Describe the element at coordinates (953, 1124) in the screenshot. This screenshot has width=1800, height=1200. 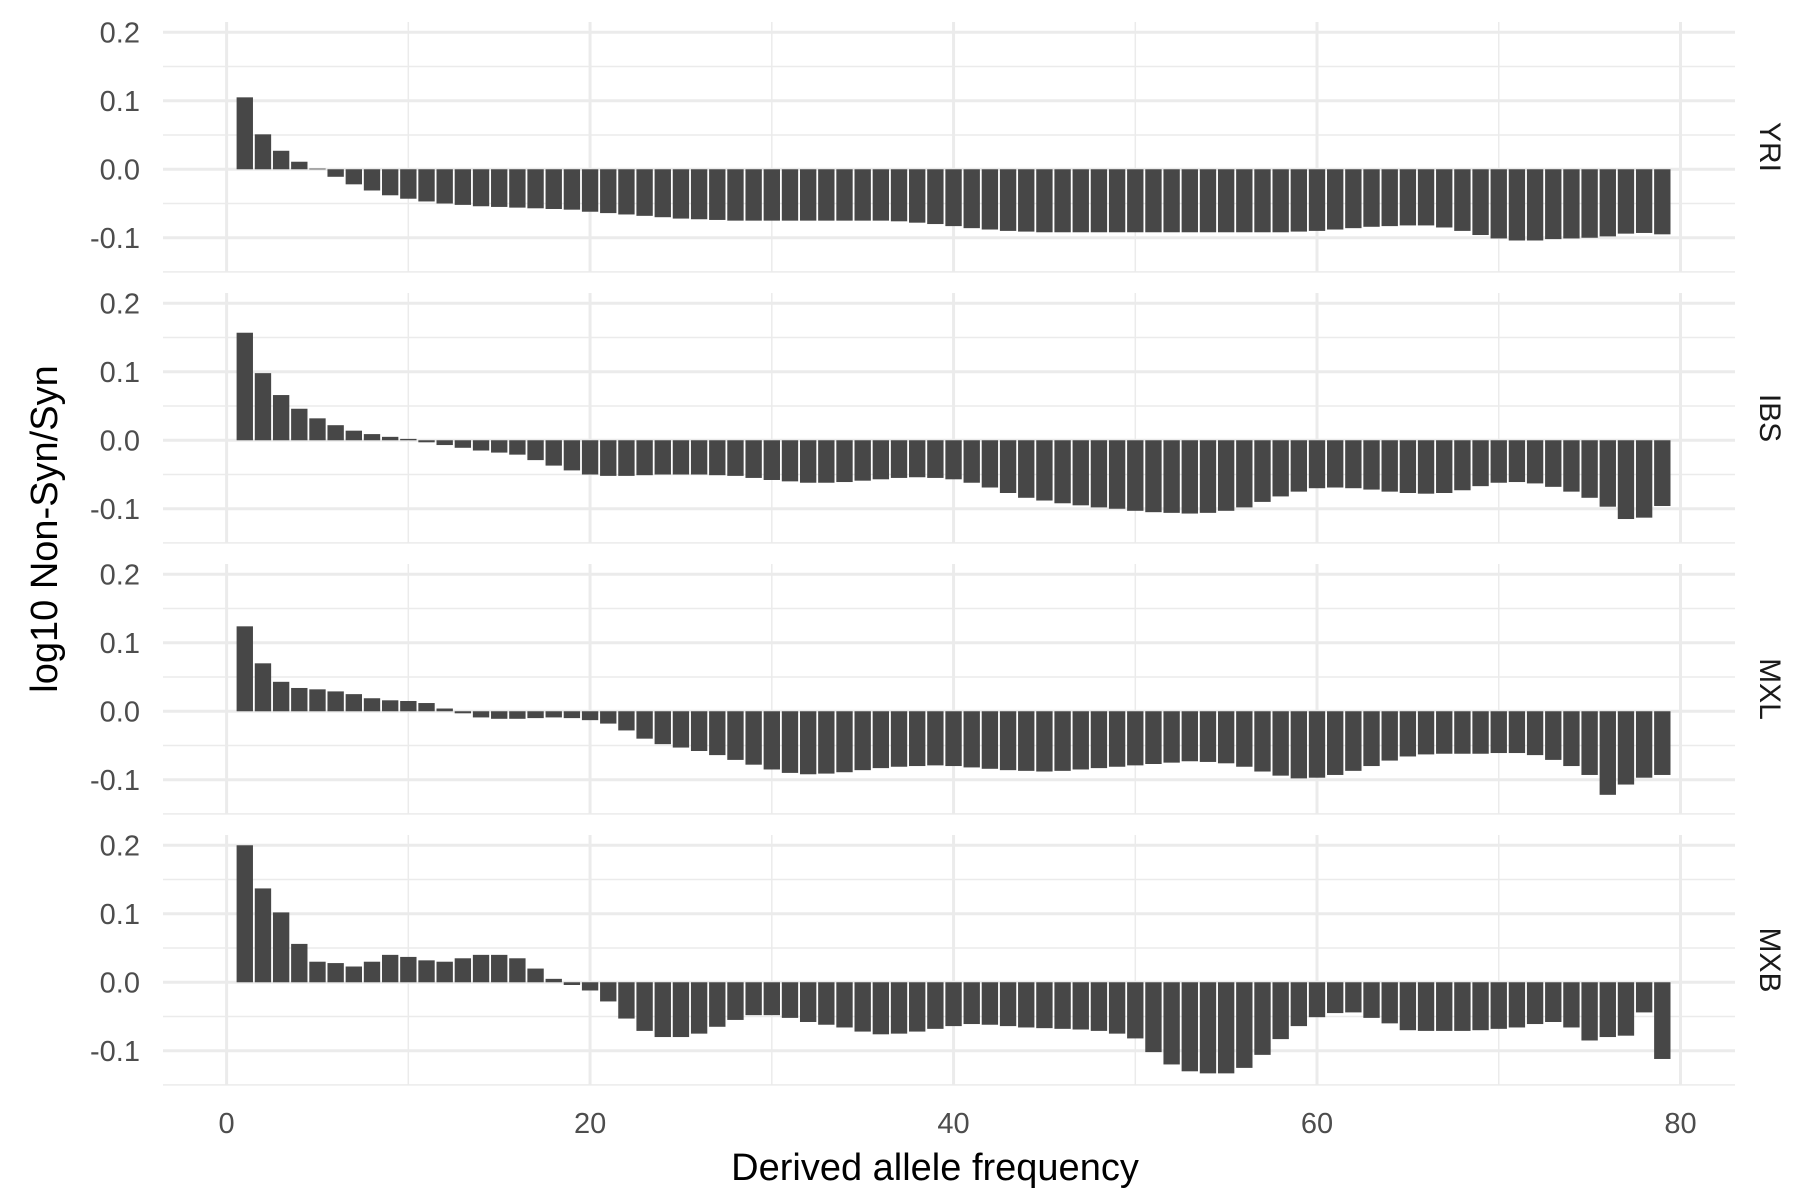
I see `x-tick-label: 40` at that location.